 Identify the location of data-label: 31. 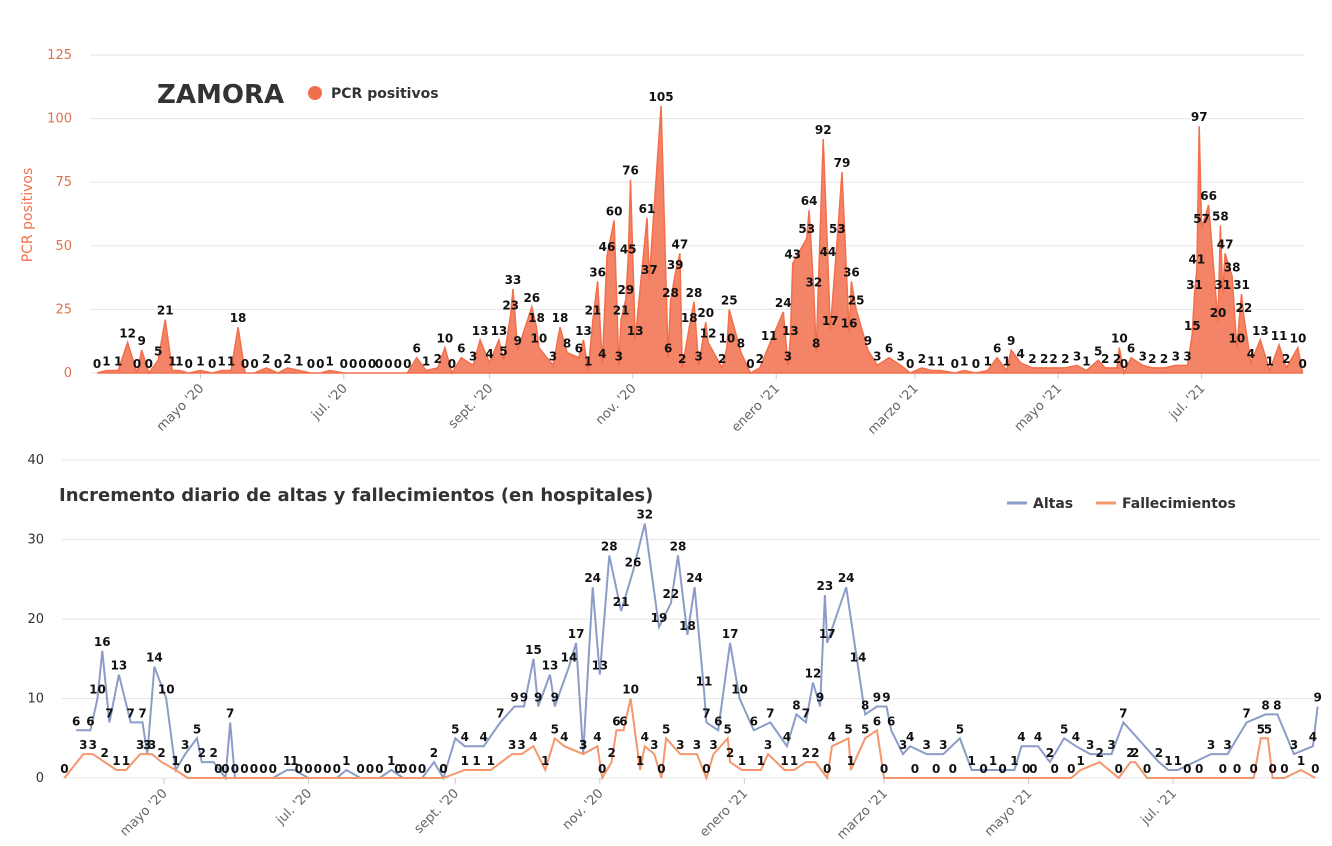
(1222, 285).